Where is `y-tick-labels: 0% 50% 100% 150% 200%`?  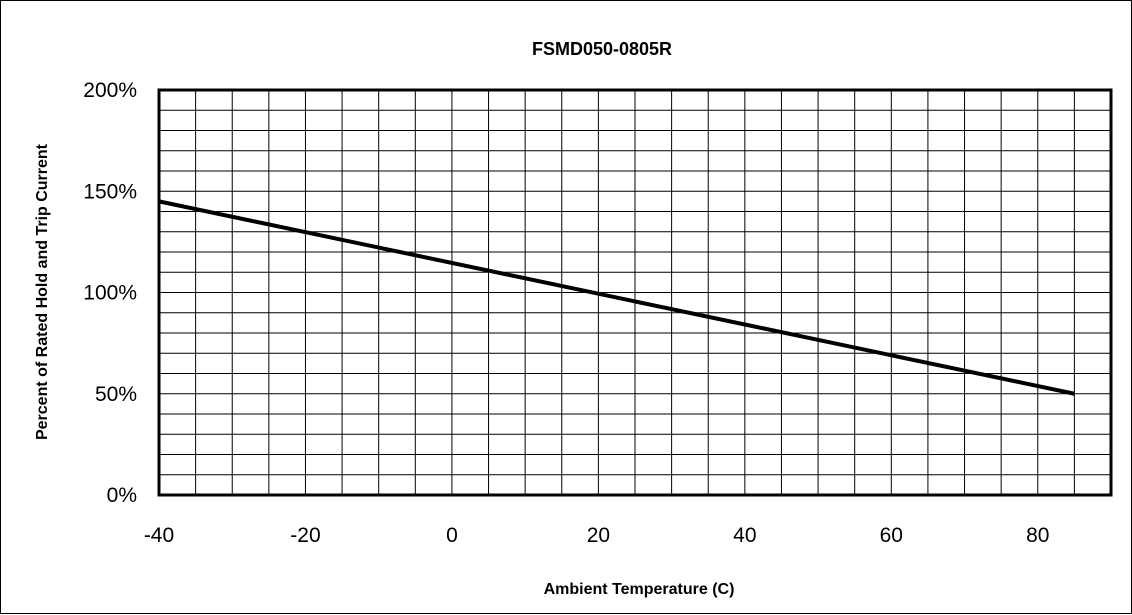 y-tick-labels: 0% 50% 100% 150% 200% is located at coordinates (110, 293).